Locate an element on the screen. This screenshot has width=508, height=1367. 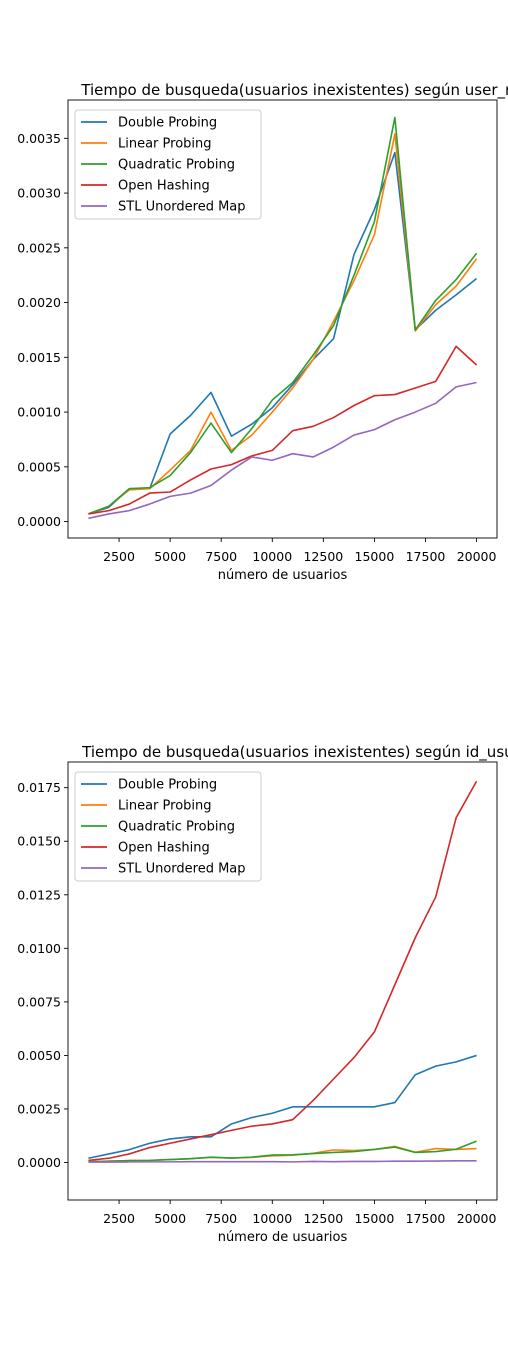
y-tick-label: 0.0175 is located at coordinates (39, 787).